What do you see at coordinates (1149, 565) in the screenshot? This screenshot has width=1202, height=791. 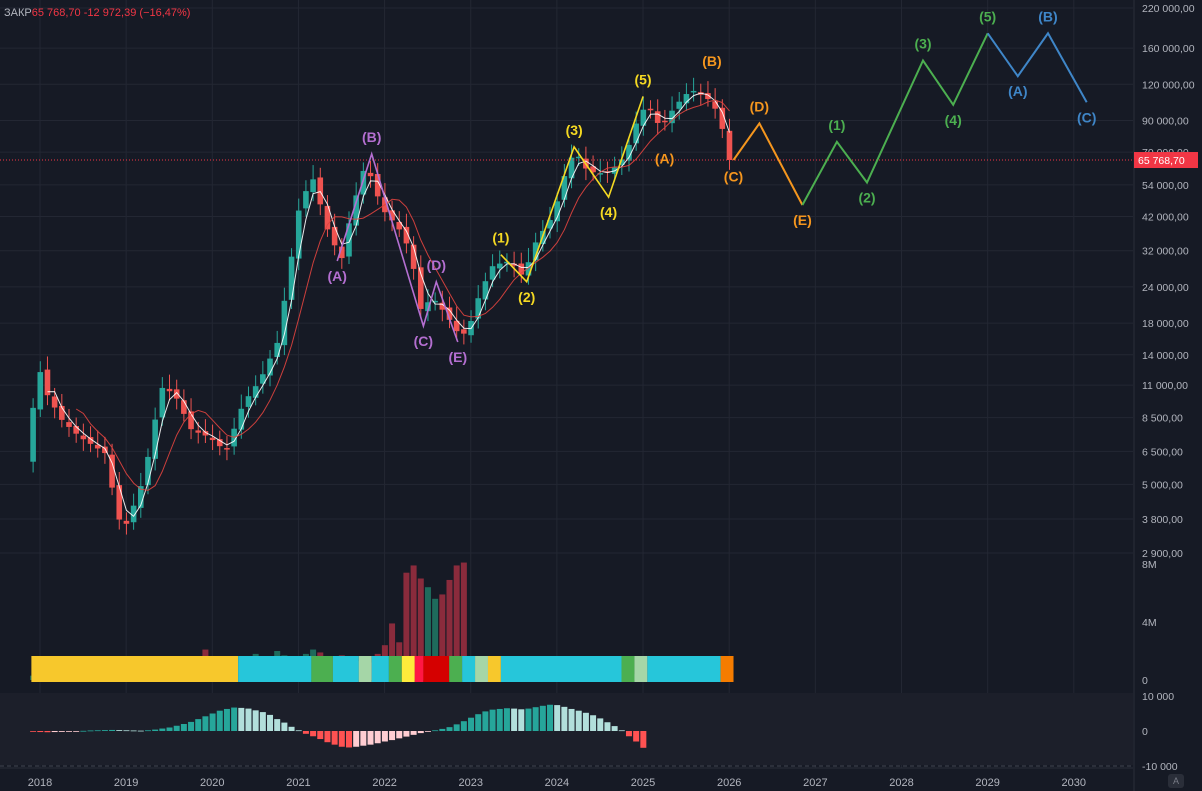 I see `volume-tick-label: 8M` at bounding box center [1149, 565].